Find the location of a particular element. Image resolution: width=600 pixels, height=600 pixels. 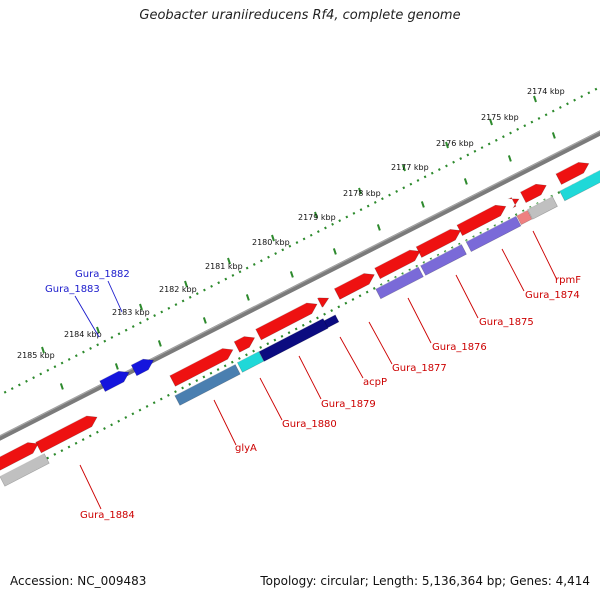

accession-text: Accession: NC_009483 is located at coordinates (78, 581).